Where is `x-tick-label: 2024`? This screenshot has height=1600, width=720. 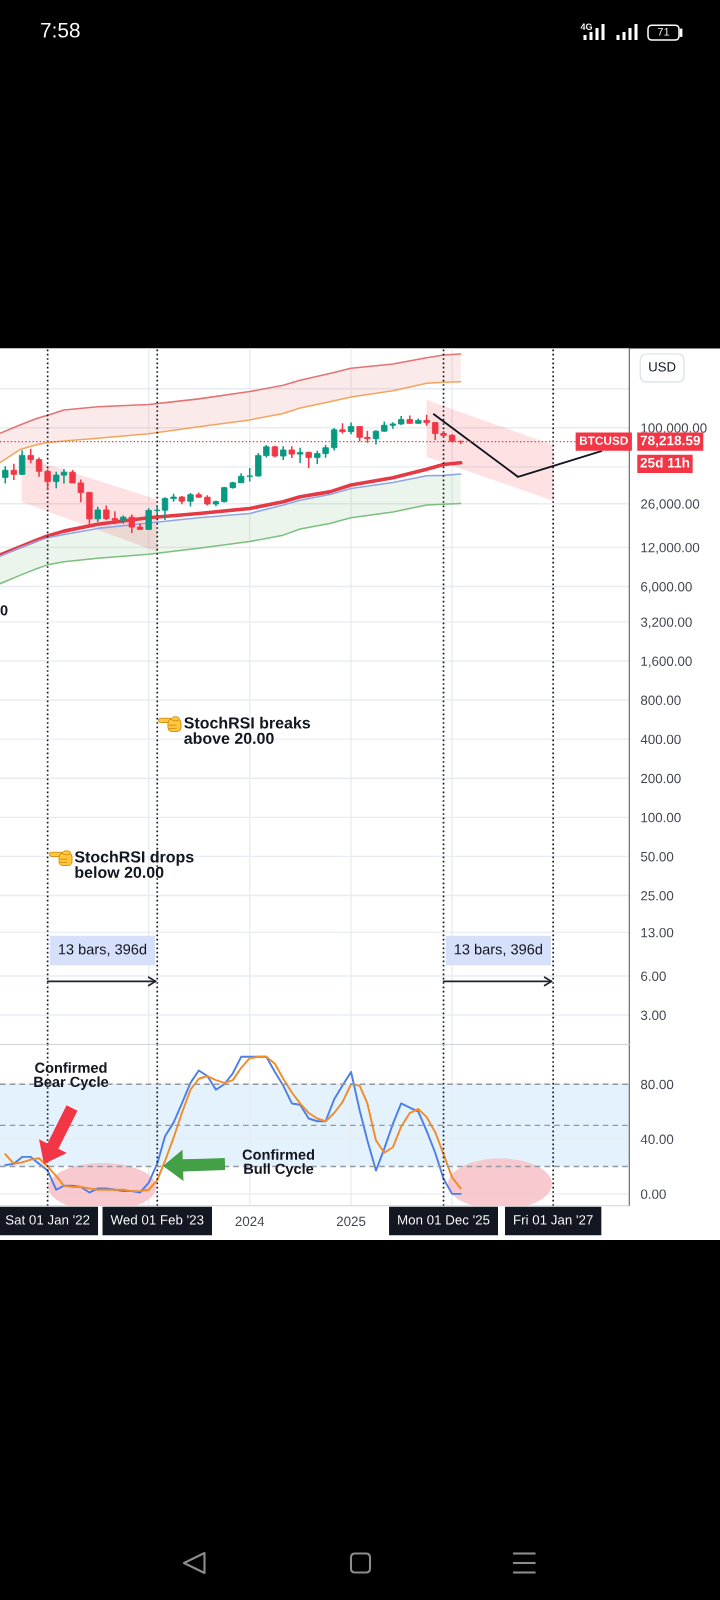 x-tick-label: 2024 is located at coordinates (250, 1221).